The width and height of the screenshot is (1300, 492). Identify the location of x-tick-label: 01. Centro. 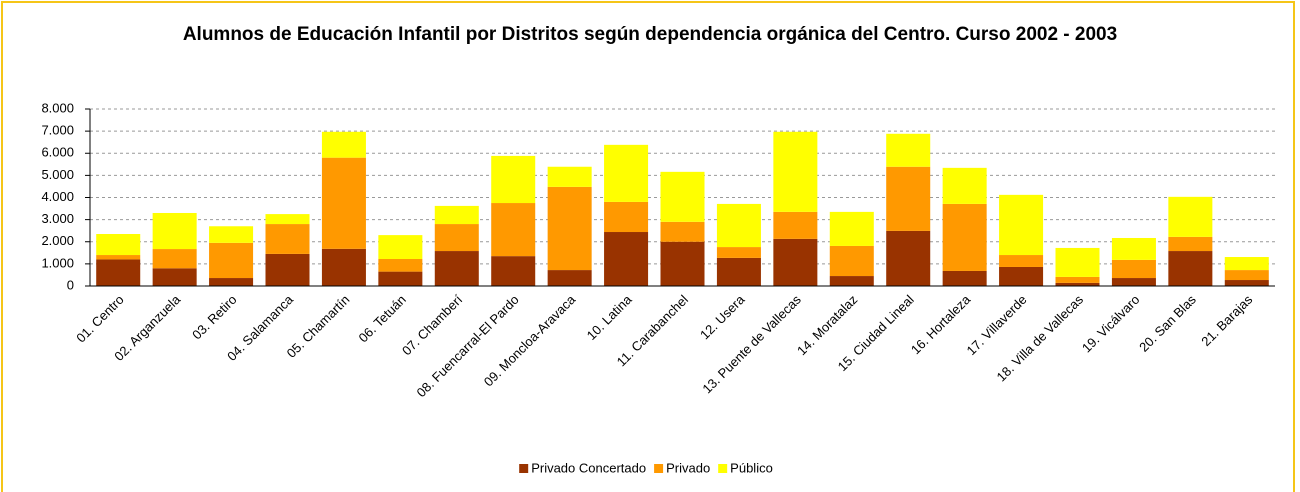
(100, 319).